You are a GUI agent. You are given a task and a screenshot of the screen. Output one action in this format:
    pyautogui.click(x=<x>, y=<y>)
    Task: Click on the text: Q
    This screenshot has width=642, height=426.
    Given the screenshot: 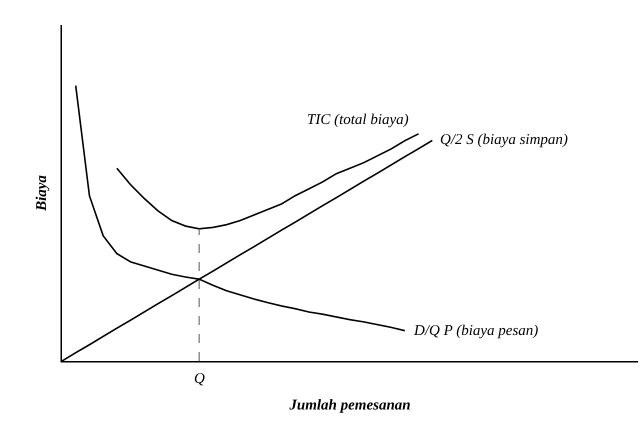 What is the action you would take?
    pyautogui.click(x=199, y=379)
    